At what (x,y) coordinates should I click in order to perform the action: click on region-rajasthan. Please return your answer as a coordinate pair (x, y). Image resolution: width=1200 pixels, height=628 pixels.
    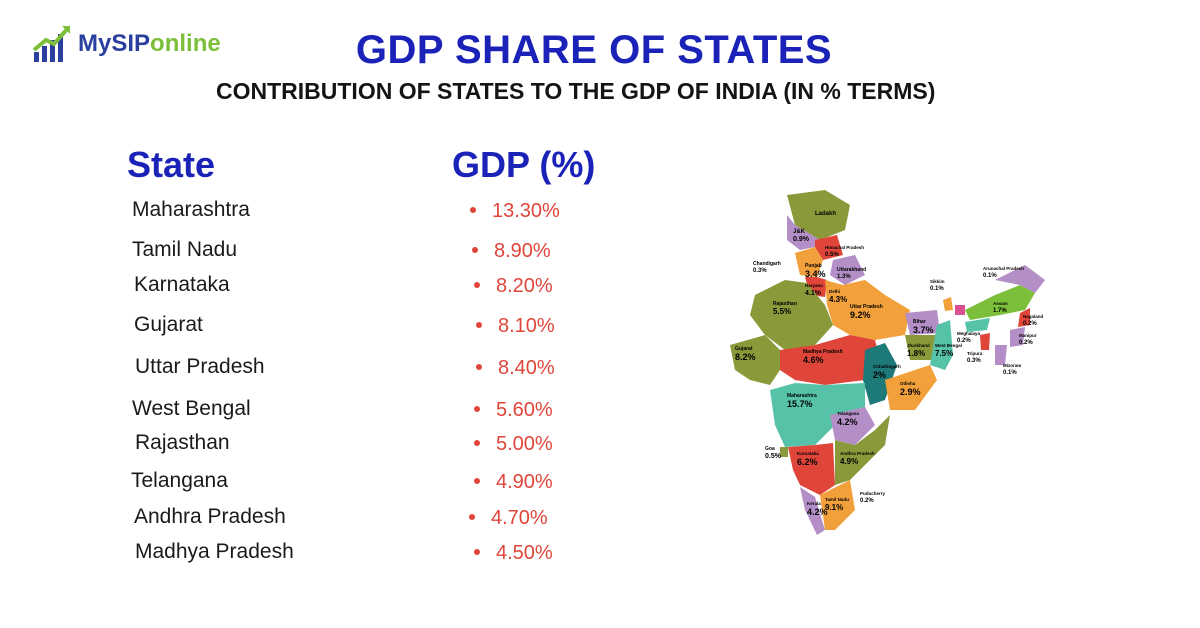
    Looking at the image, I should click on (791, 315).